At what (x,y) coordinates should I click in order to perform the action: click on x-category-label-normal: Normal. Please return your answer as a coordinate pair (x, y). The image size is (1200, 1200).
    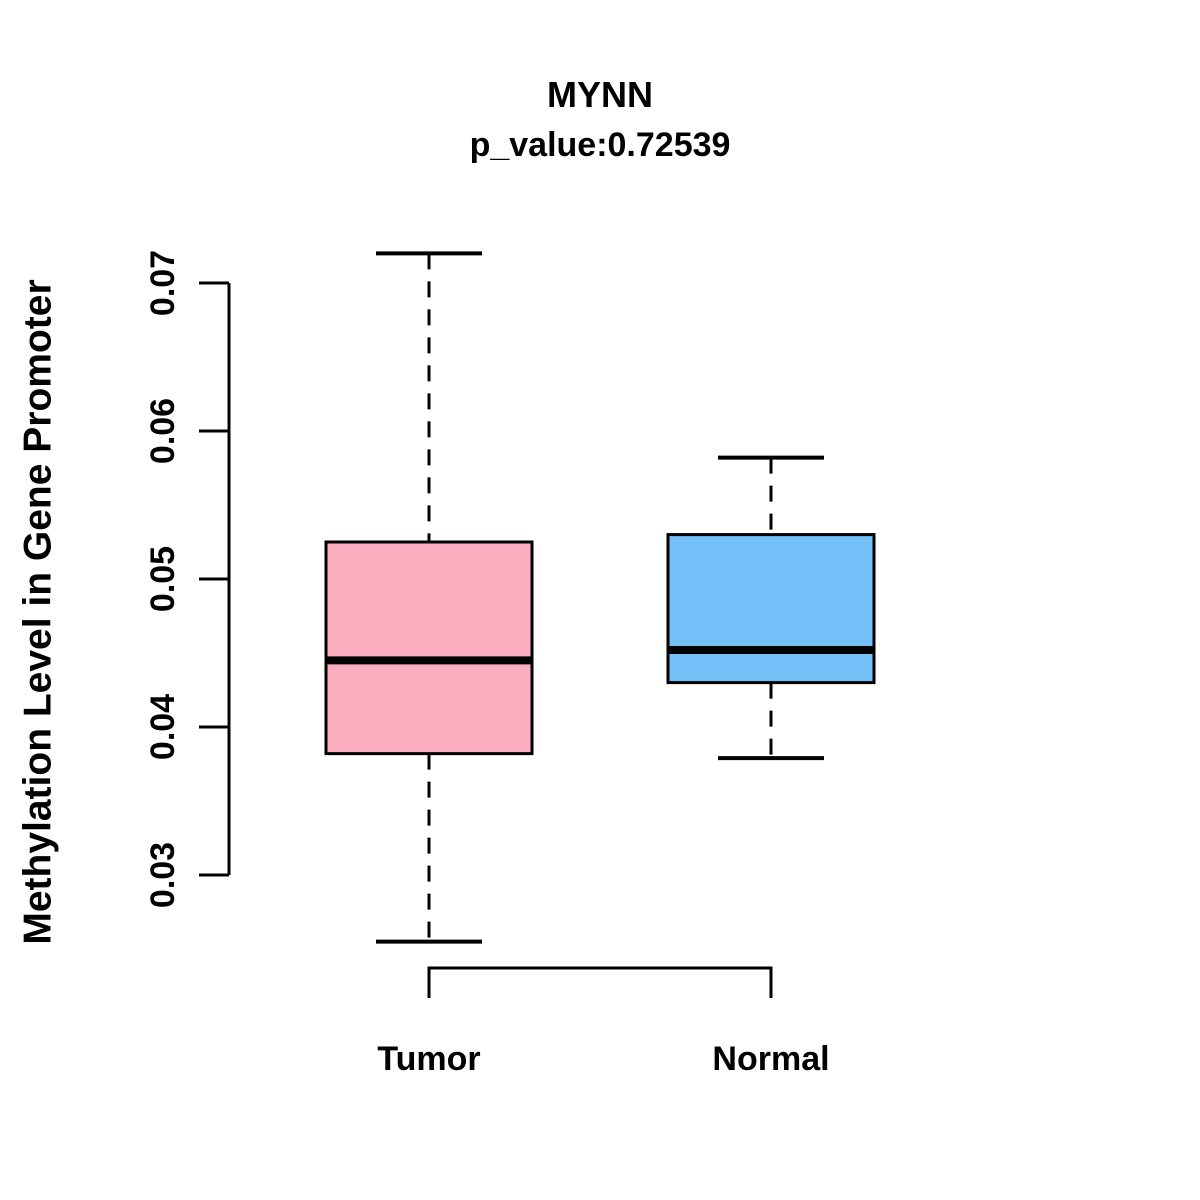
    Looking at the image, I should click on (771, 1059).